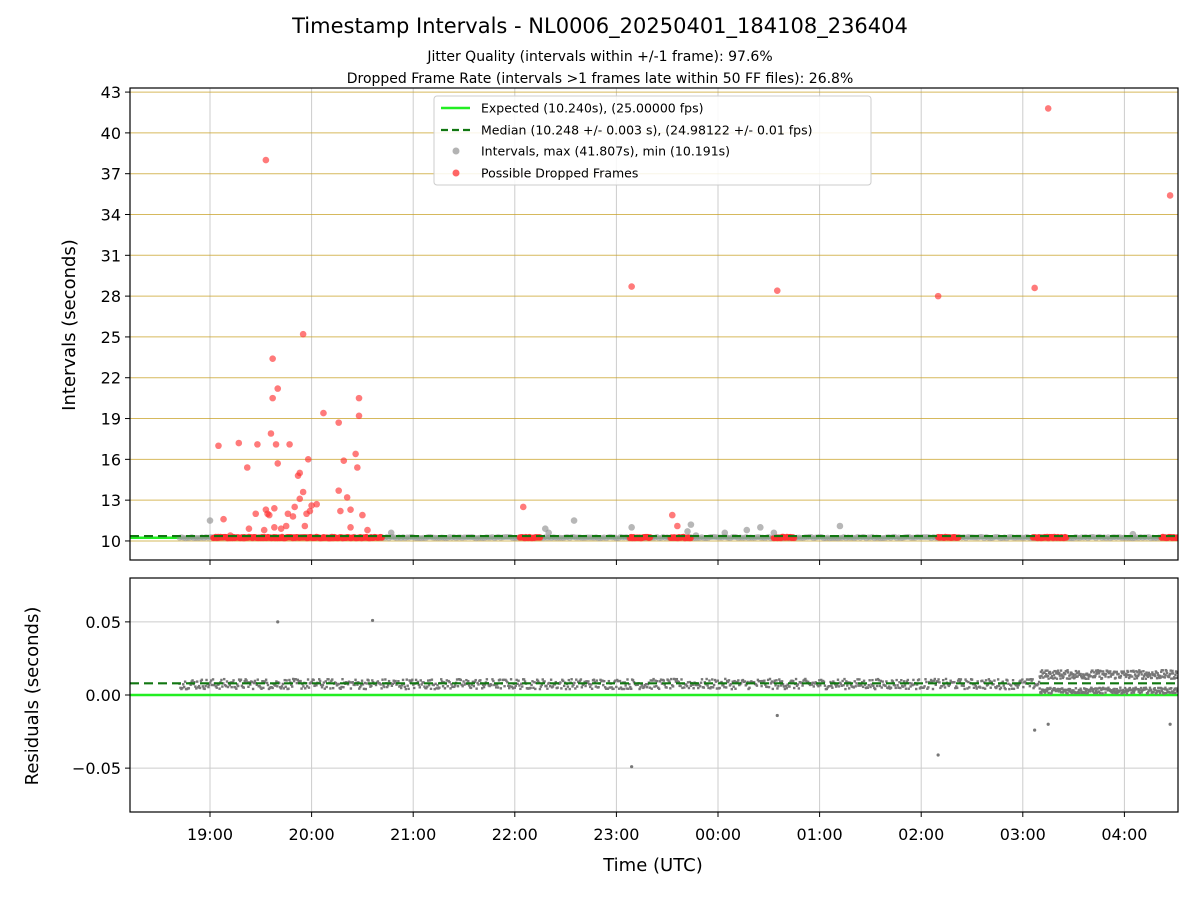 This screenshot has height=900, width=1200. Describe the element at coordinates (456, 173) in the screenshot. I see `legend-dropped-swatch` at that location.